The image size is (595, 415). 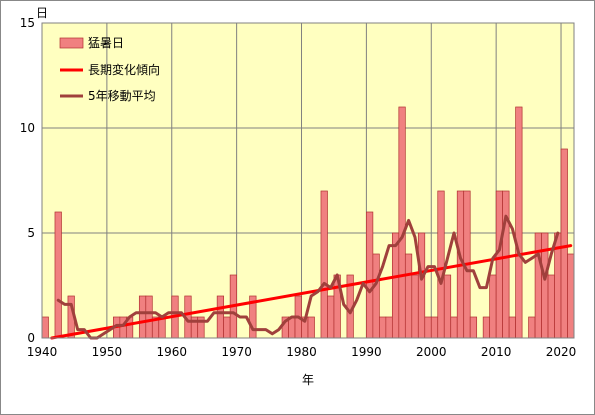 What do you see at coordinates (31, 233) in the screenshot?
I see `y-tick-label: 5` at bounding box center [31, 233].